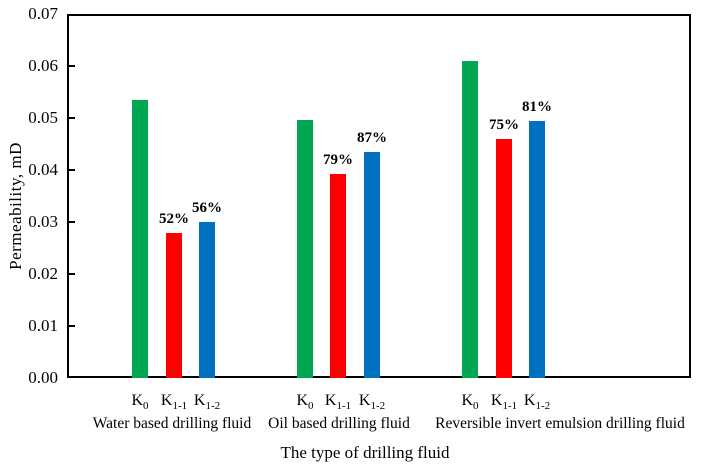 Image resolution: width=702 pixels, height=470 pixels. What do you see at coordinates (365, 452) in the screenshot?
I see `x-axis-title: The type of drilling fluid` at bounding box center [365, 452].